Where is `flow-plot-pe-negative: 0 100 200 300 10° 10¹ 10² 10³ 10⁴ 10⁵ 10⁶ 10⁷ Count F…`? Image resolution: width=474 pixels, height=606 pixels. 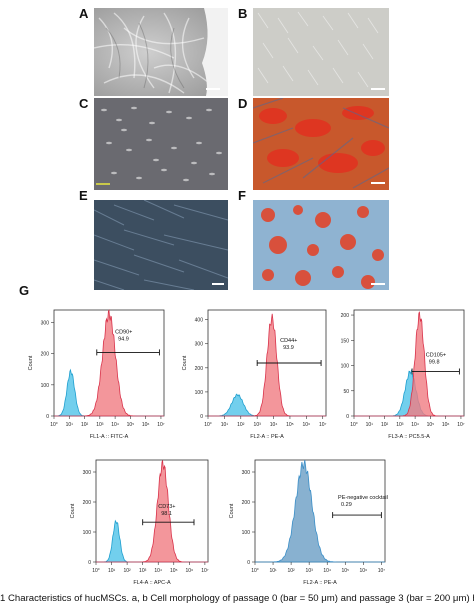
flow-plot-pe-negative: 0 100 200 300 10° 10¹ 10² 10³ 10⁴ 10⁵ 10⁶ 10⁷ Count F… is located at coordinates (308, 522).